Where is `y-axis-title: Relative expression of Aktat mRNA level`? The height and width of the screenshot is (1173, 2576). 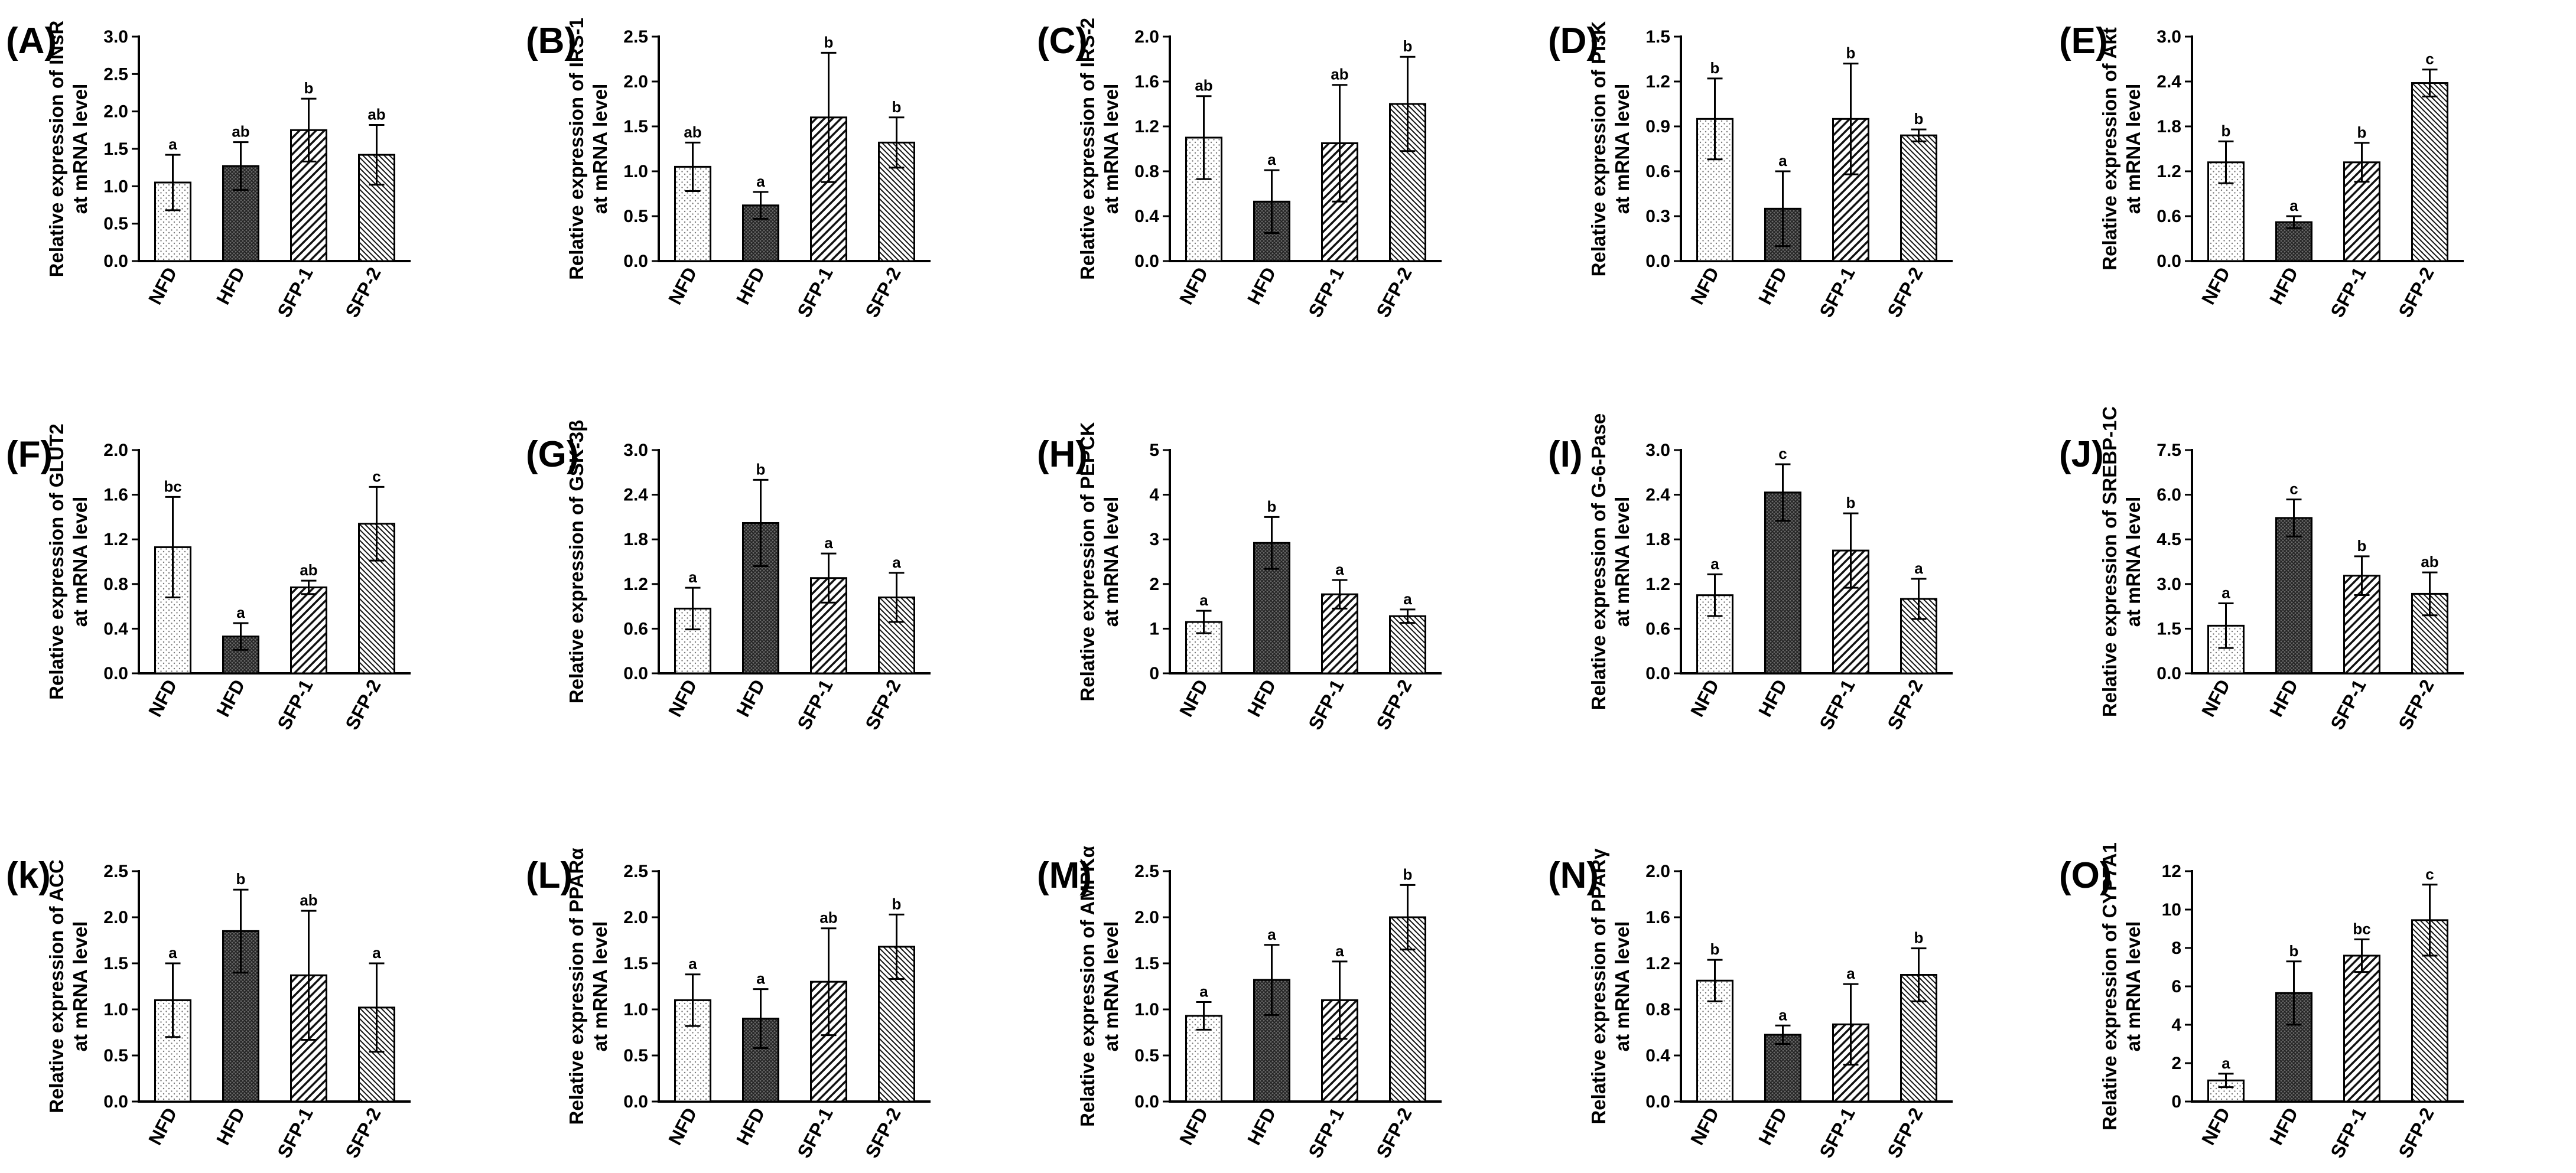
y-axis-title: Relative expression of Aktat mRNA level is located at coordinates (2121, 148).